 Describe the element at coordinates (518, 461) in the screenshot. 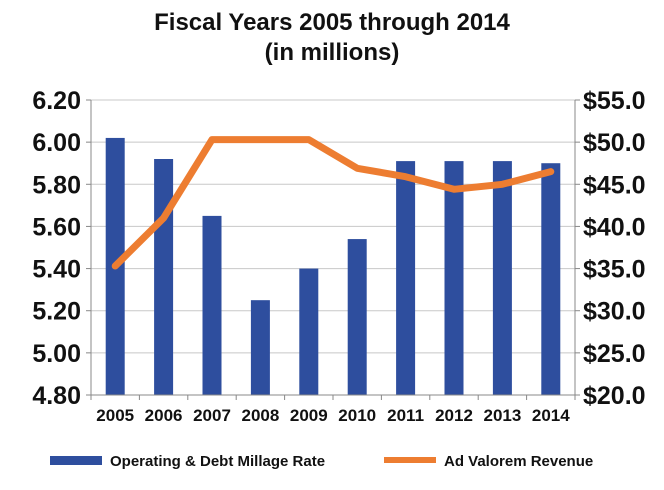

I see `legend-label-line: Ad Valorem Revenue` at that location.